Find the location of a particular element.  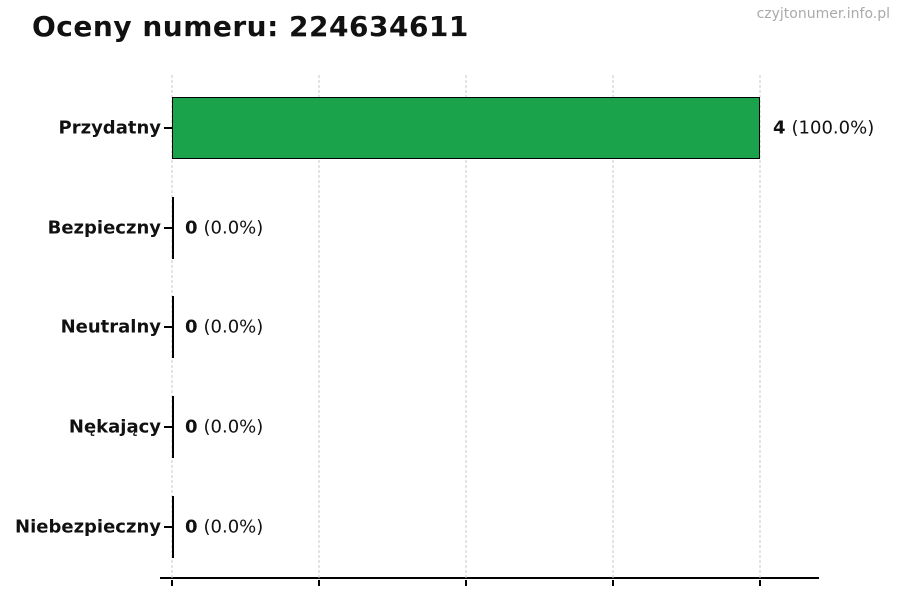

value-label: 4 (100.0%) is located at coordinates (823, 128).